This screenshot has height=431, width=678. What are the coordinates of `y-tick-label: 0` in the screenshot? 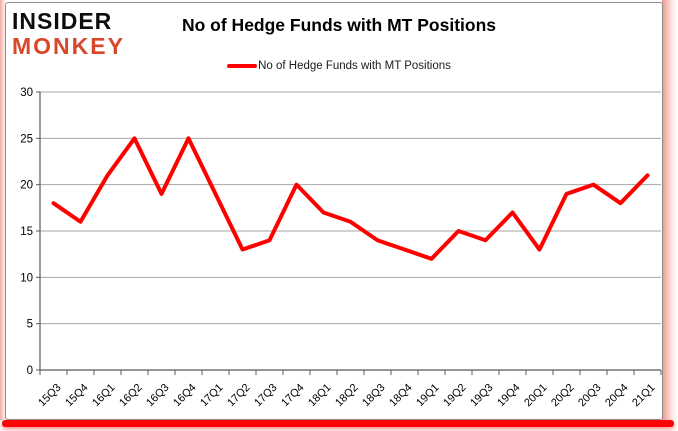 It's located at (30, 371).